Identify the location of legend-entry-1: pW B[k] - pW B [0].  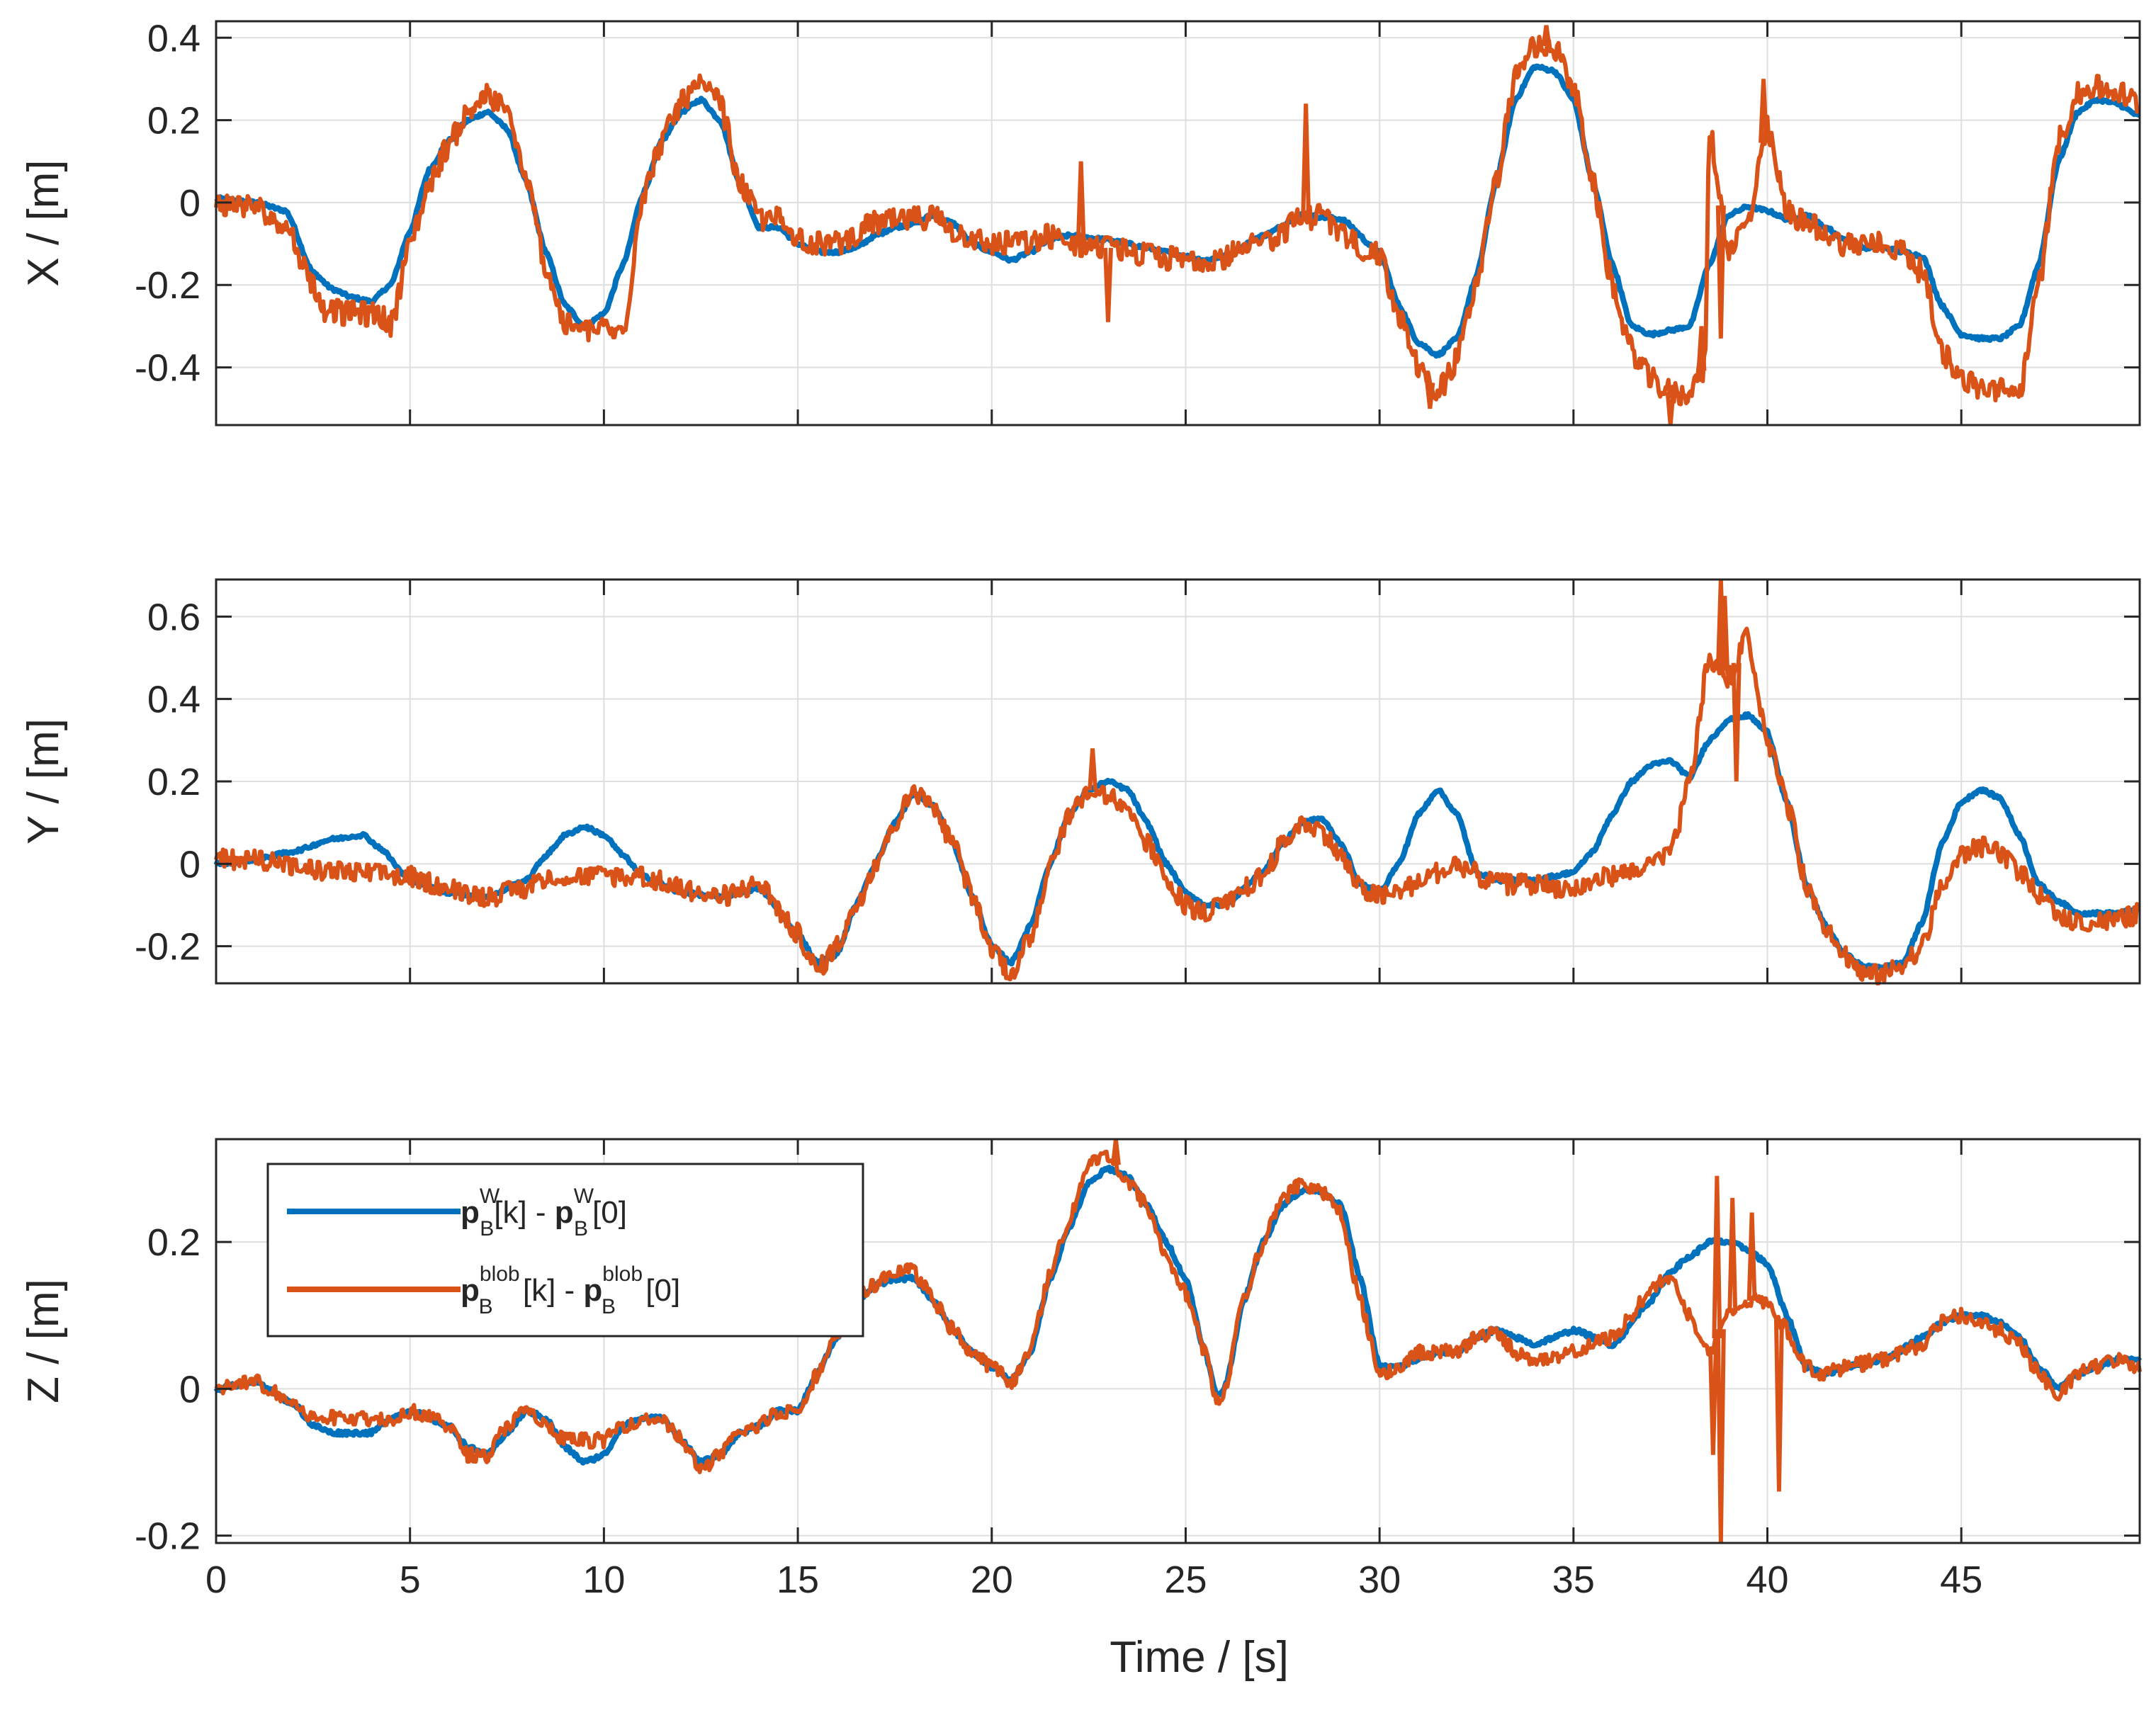
(544, 1212).